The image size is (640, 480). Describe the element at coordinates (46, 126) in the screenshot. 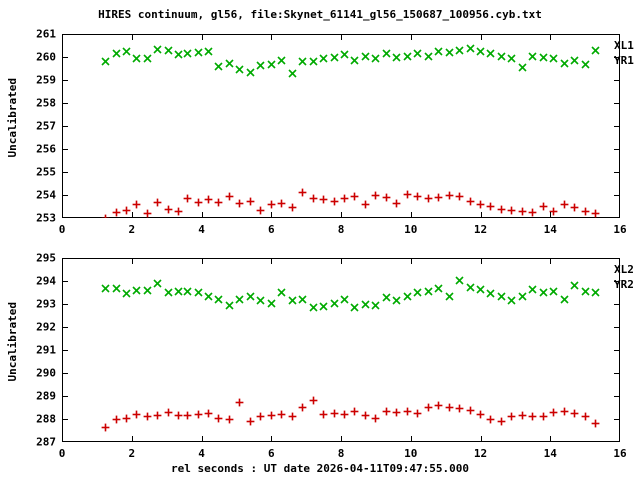

I see `panel-1-ytick-label: 257` at that location.